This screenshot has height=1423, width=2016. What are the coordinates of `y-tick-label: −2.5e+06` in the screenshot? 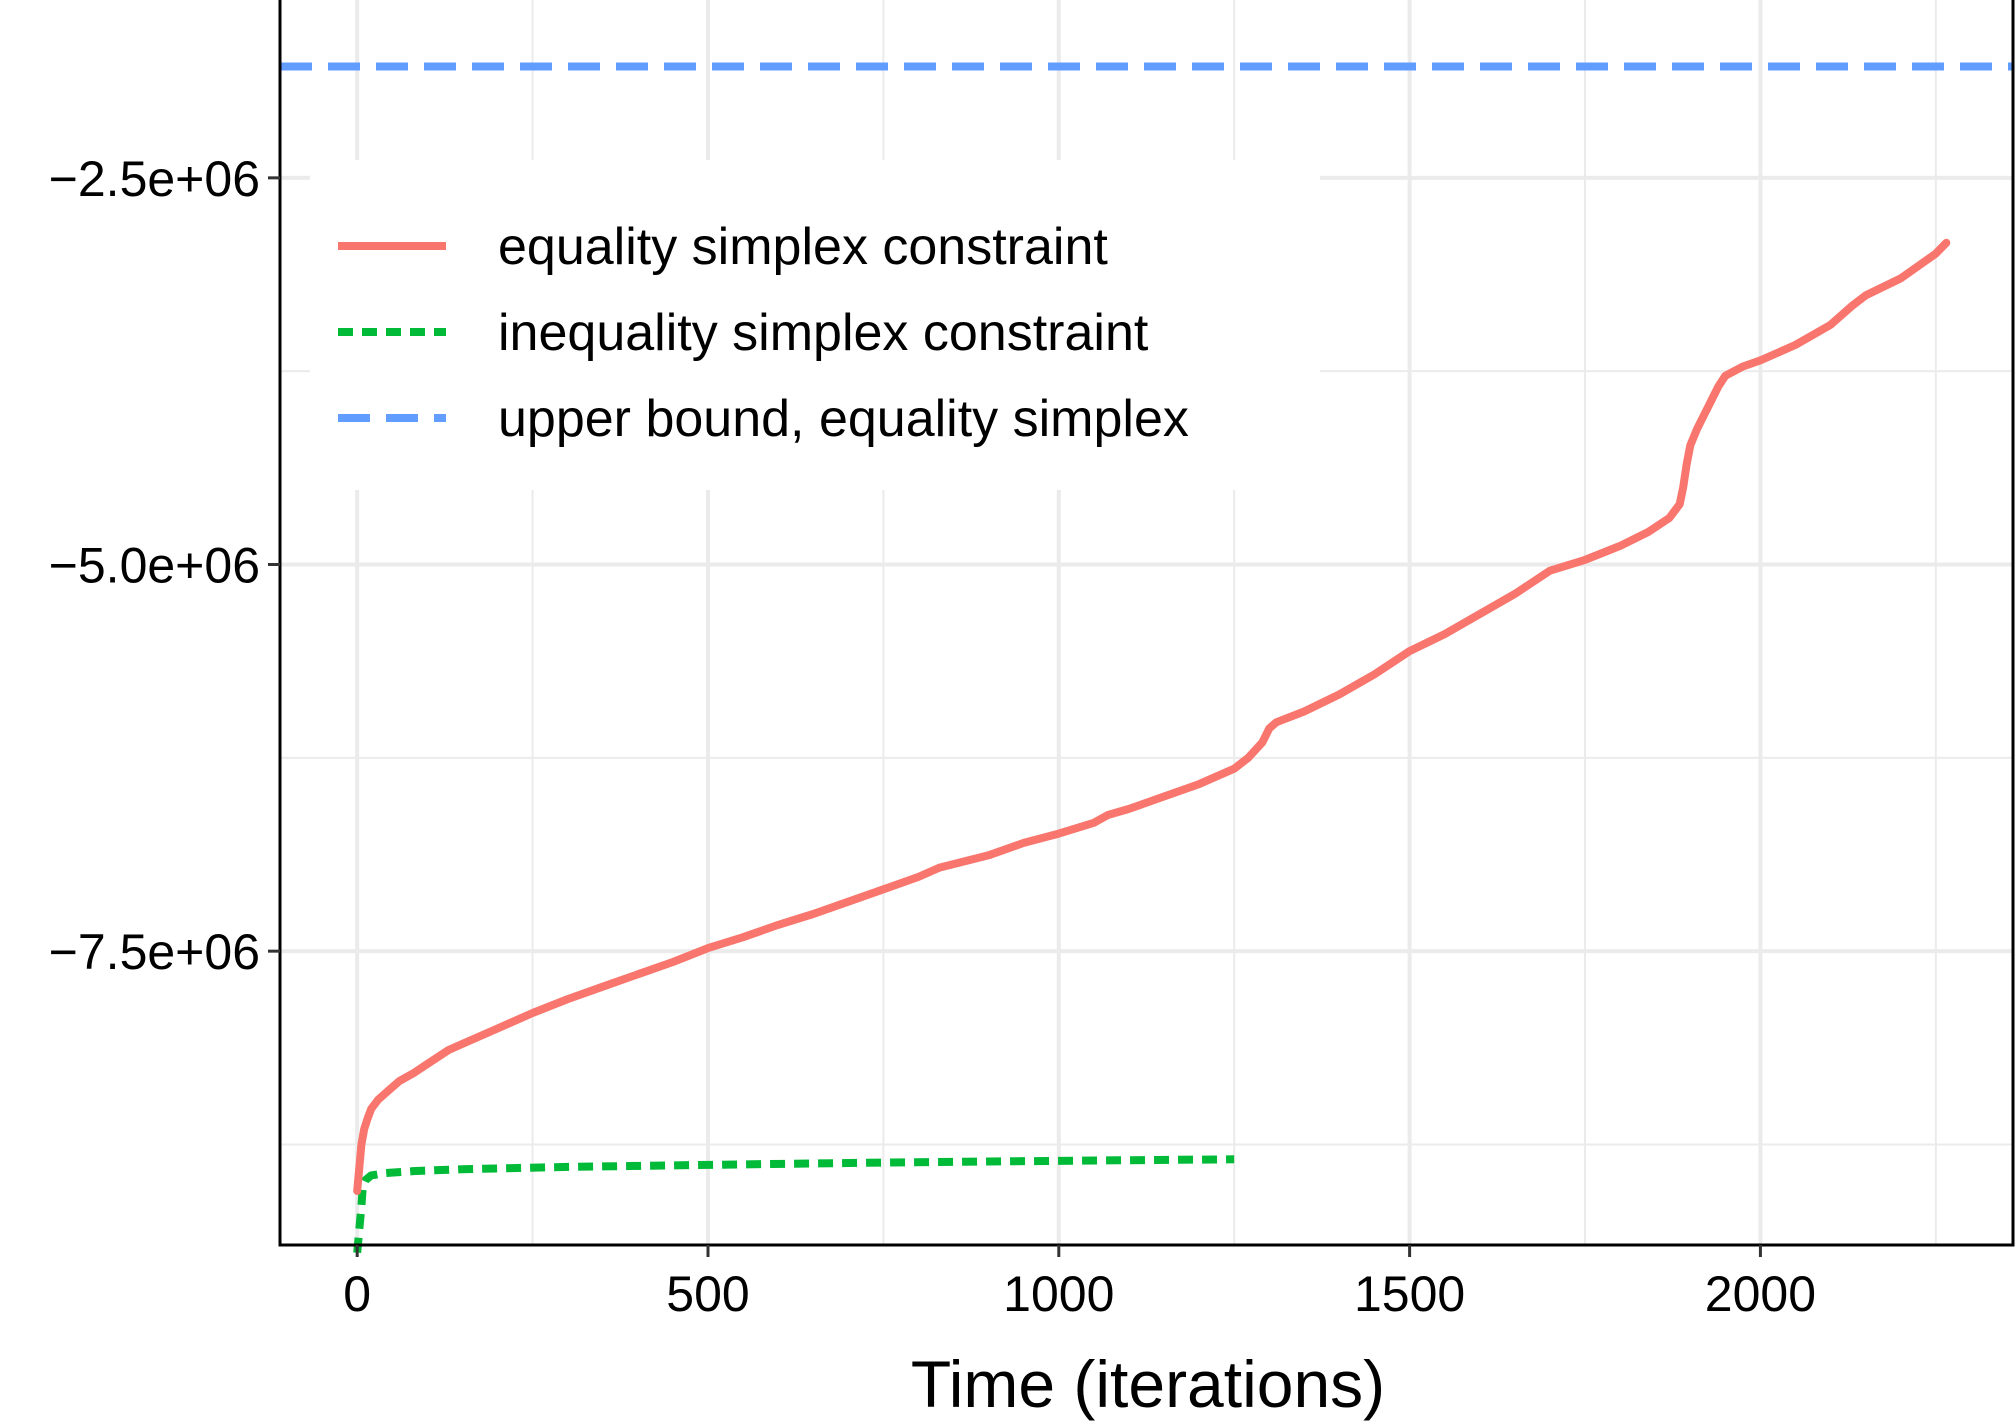 It's located at (154, 179).